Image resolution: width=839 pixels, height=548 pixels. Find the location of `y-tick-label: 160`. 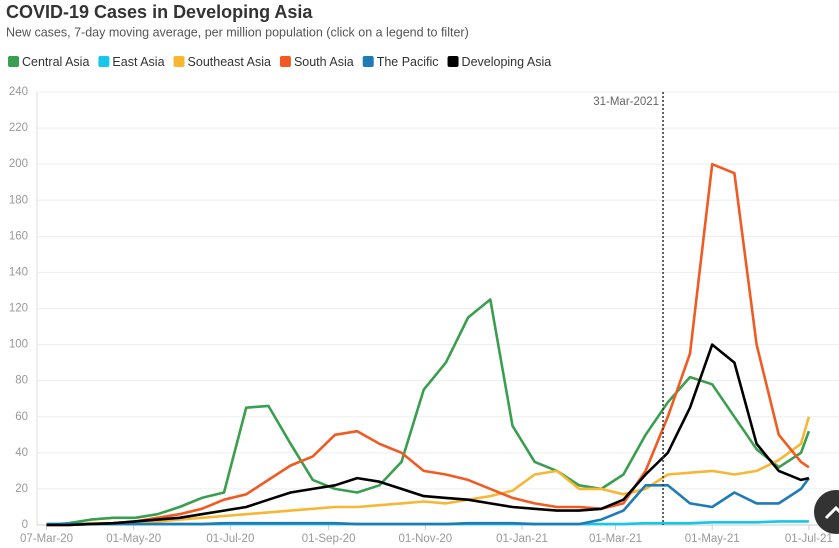

y-tick-label: 160 is located at coordinates (18, 236).